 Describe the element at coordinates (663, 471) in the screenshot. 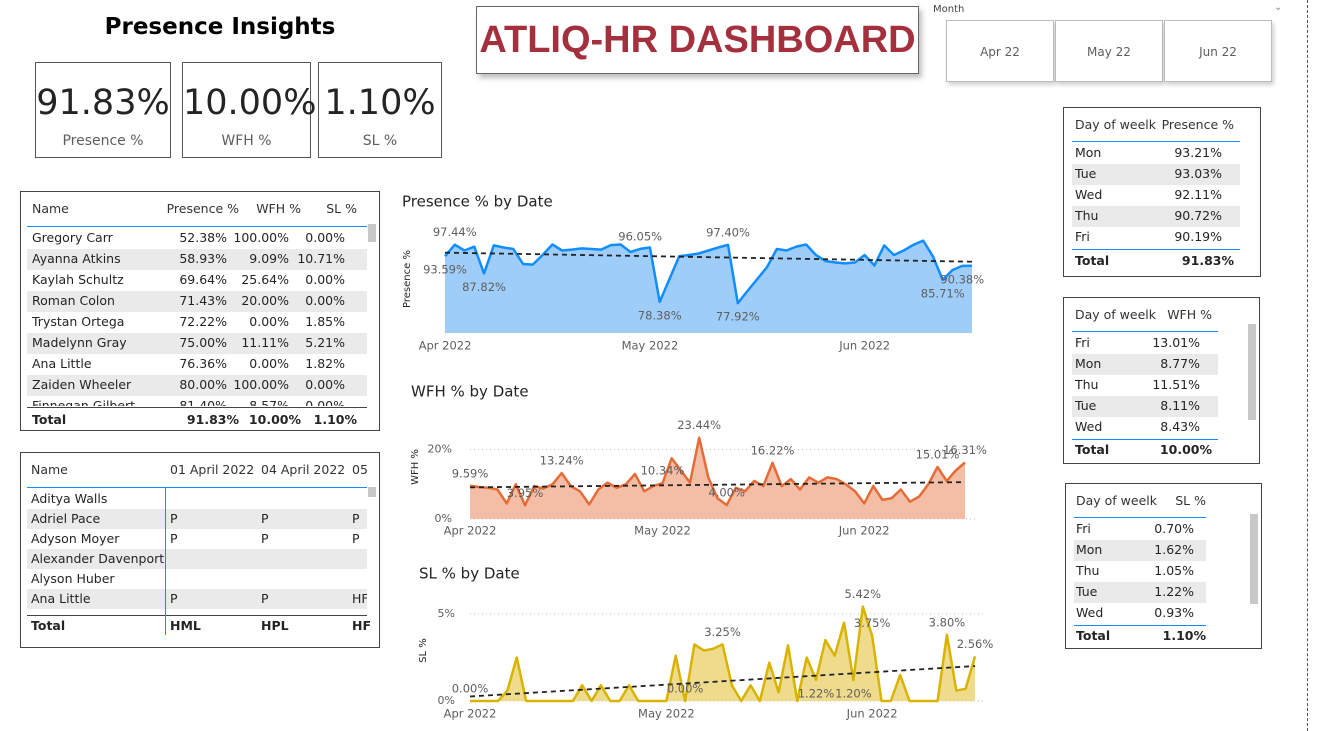

I see `data-label: 10.34%` at that location.